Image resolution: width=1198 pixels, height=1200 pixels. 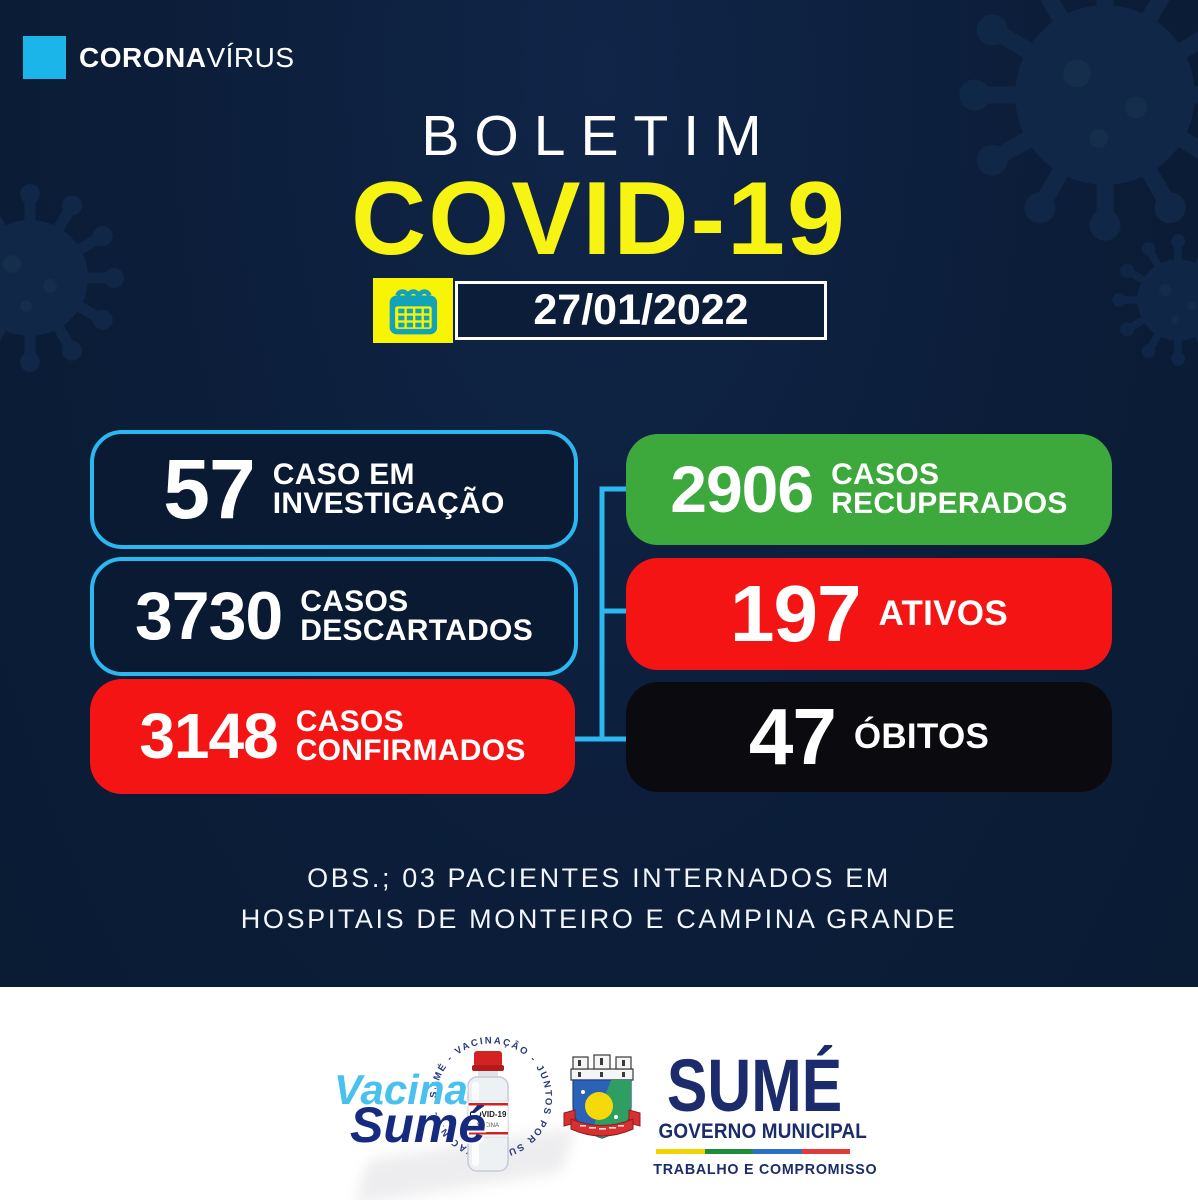 I want to click on stripe-green, so click(x=728, y=1152).